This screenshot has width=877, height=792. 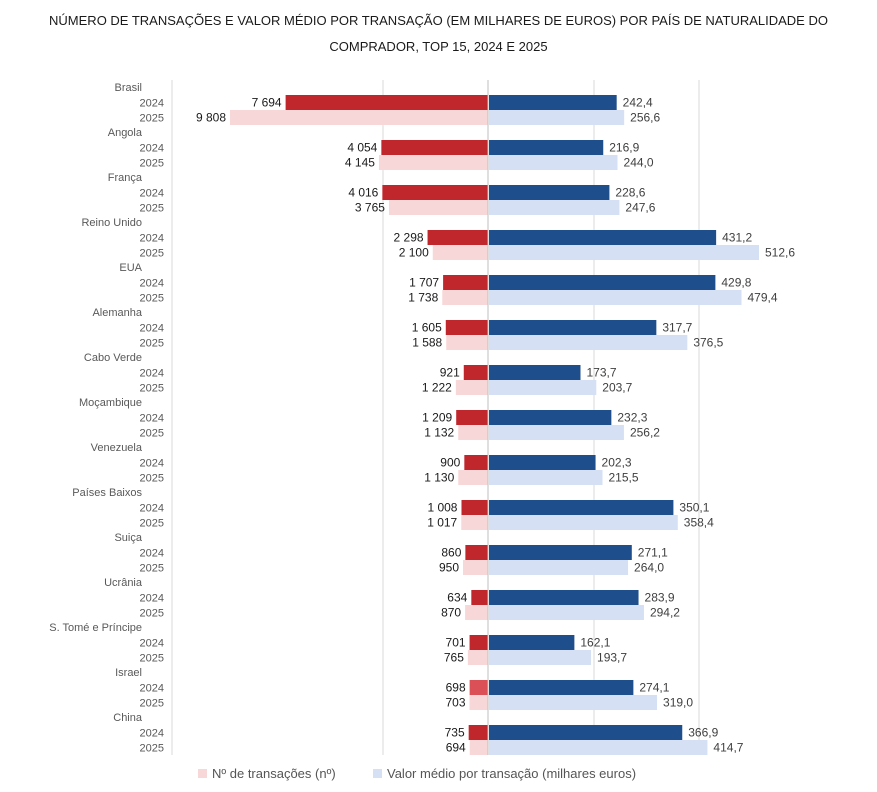 What do you see at coordinates (125, 178) in the screenshot?
I see `country-label: França` at bounding box center [125, 178].